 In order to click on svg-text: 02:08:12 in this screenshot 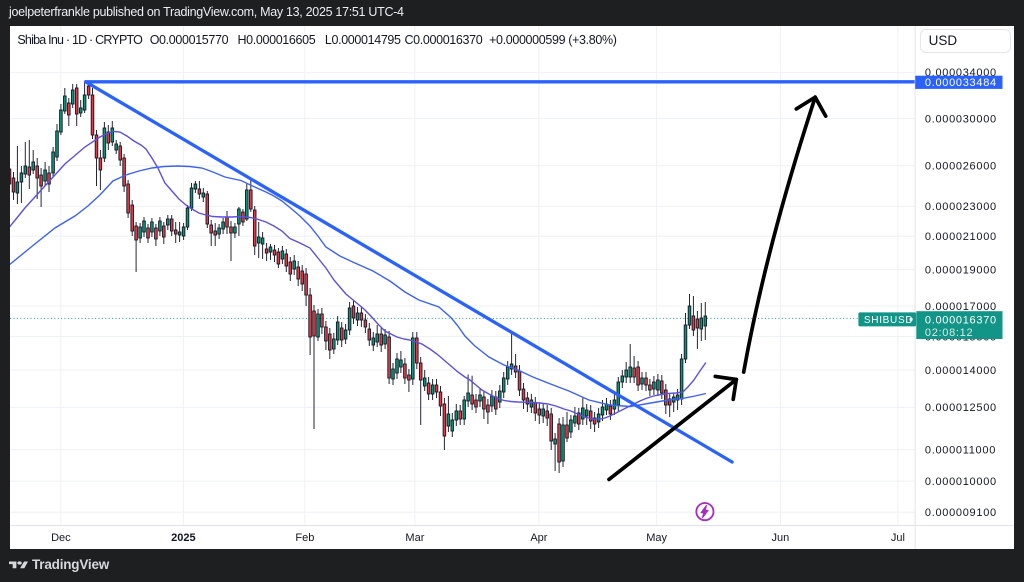, I will do `click(949, 333)`.